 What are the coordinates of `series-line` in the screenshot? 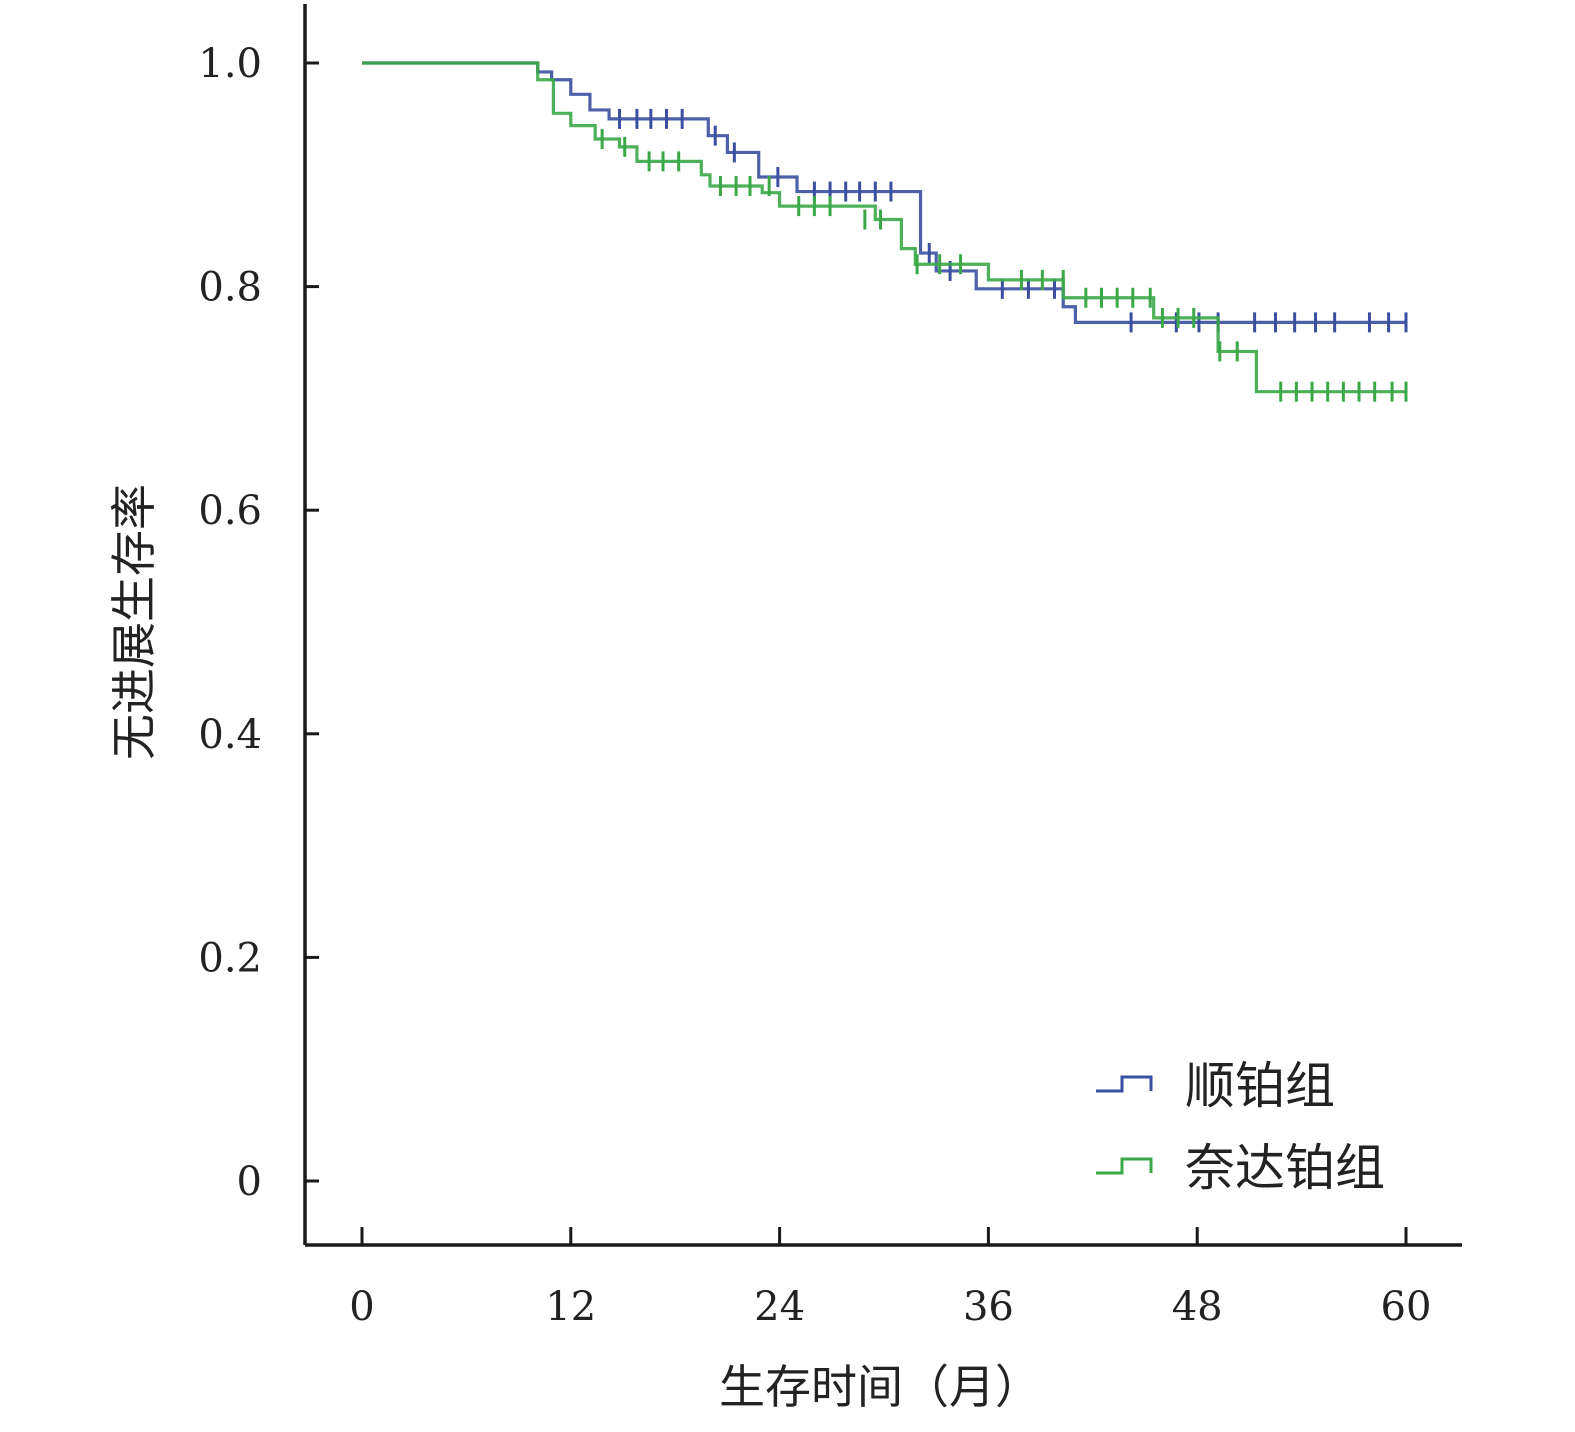 It's located at (884, 192).